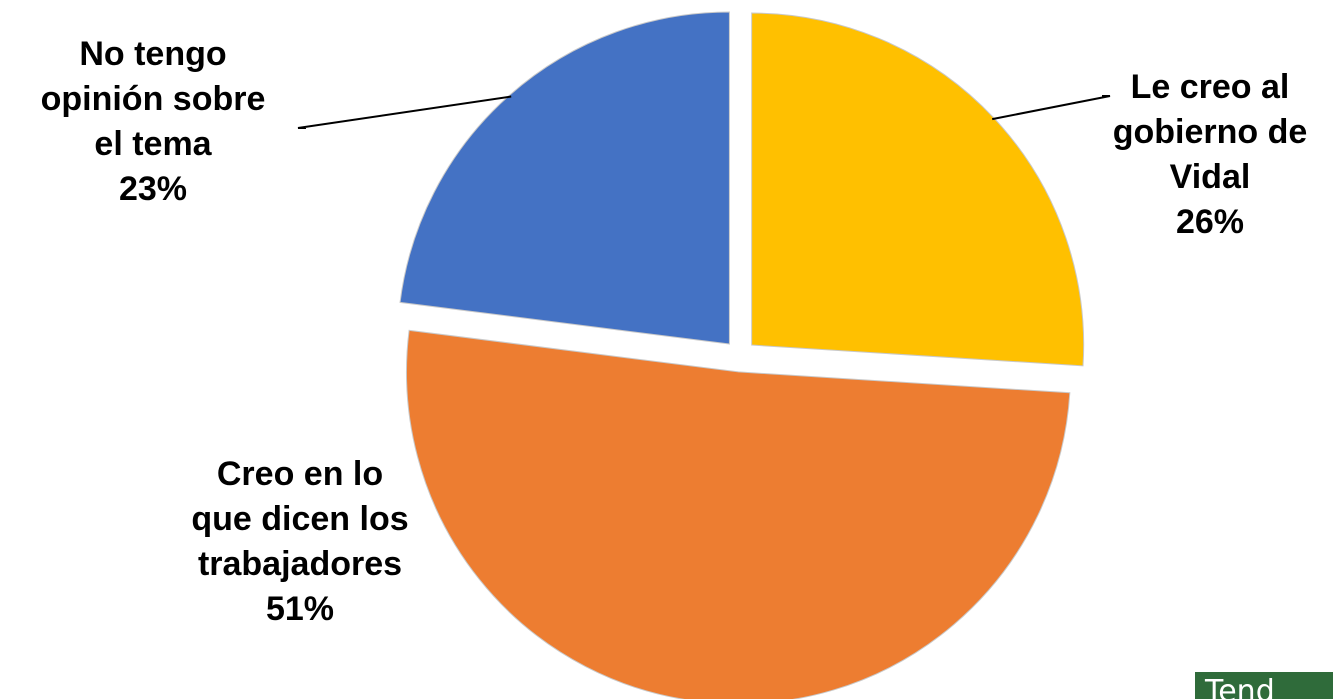 This screenshot has width=1333, height=699. Describe the element at coordinates (1210, 132) in the screenshot. I see `slice-label-line: gobierno de` at that location.